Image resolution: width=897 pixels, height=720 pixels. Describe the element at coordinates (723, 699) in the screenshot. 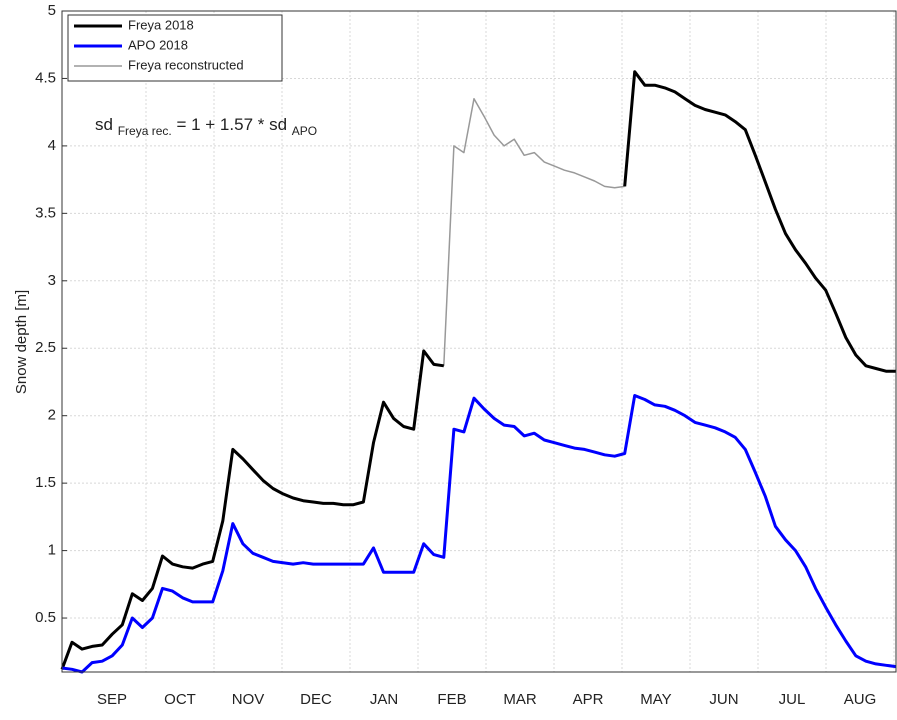

I see `x-tick-label: JUN` at that location.